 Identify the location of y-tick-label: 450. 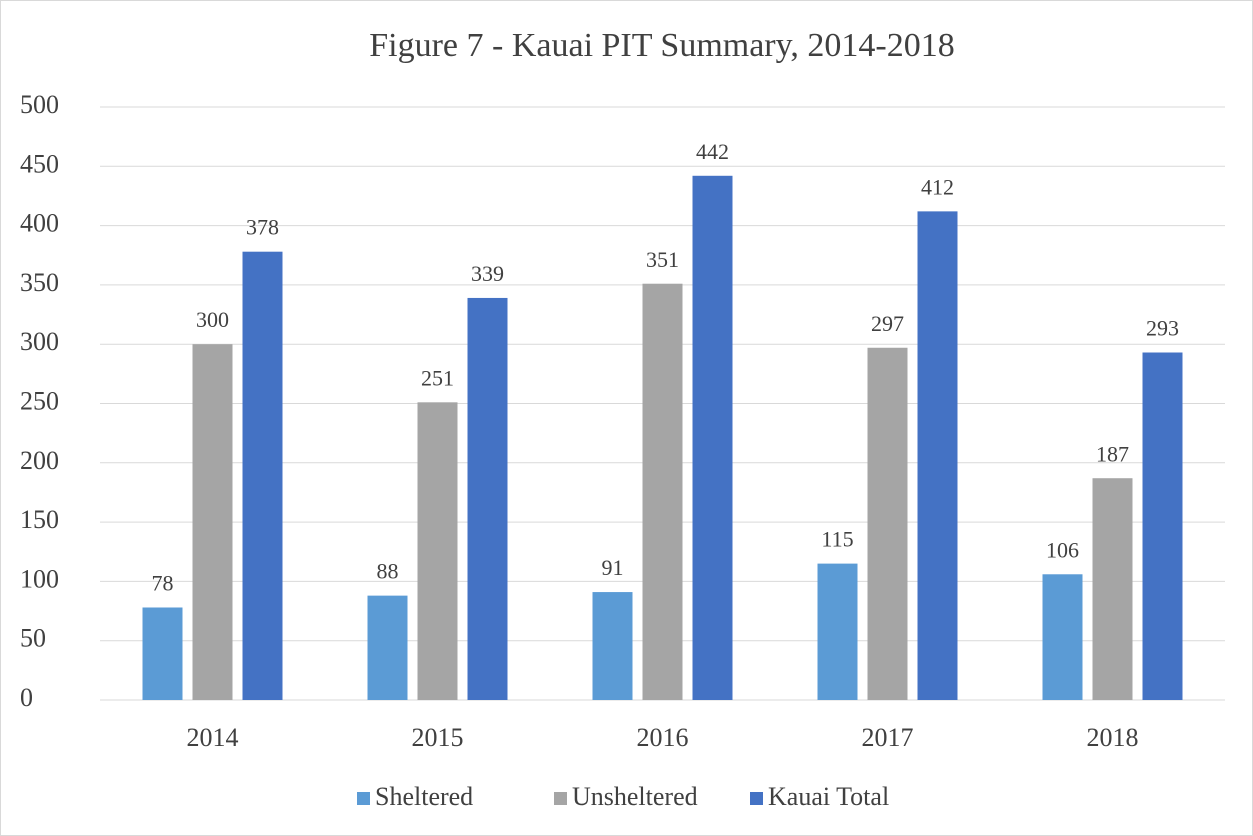
(39, 163).